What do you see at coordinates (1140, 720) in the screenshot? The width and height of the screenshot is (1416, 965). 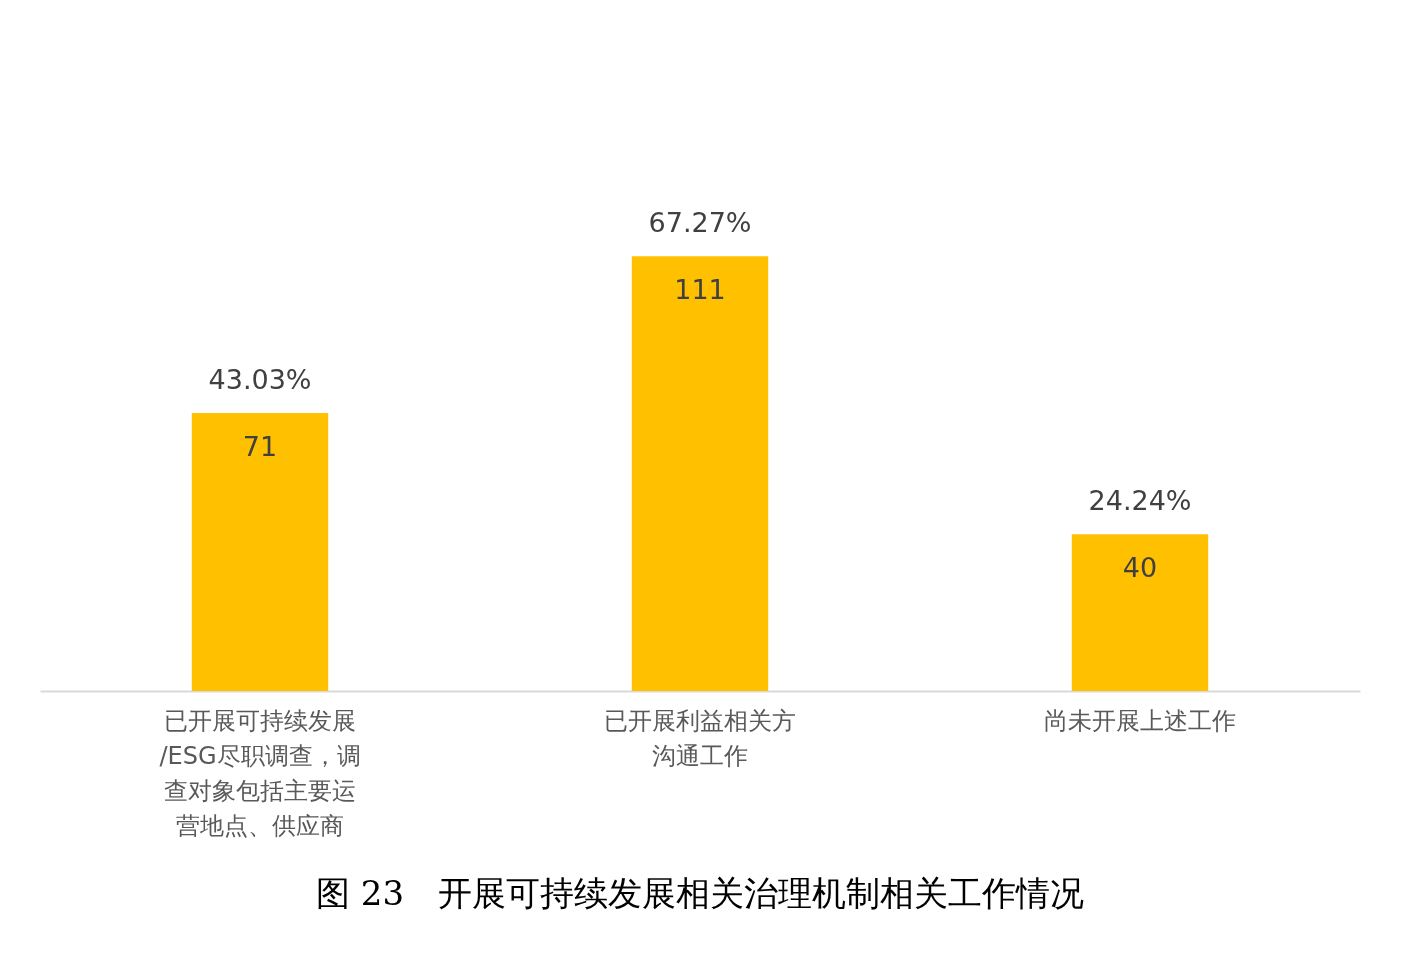 I see `x-tick-label: 尚未开展上述工作` at bounding box center [1140, 720].